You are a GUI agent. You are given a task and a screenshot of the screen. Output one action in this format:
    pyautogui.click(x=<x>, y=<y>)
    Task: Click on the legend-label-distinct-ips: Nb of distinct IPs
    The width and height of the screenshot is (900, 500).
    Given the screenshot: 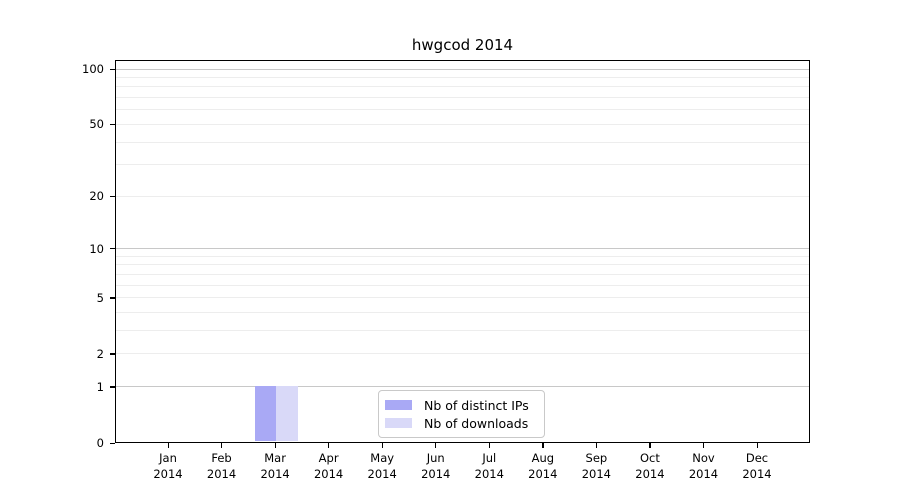 What is the action you would take?
    pyautogui.click(x=476, y=405)
    